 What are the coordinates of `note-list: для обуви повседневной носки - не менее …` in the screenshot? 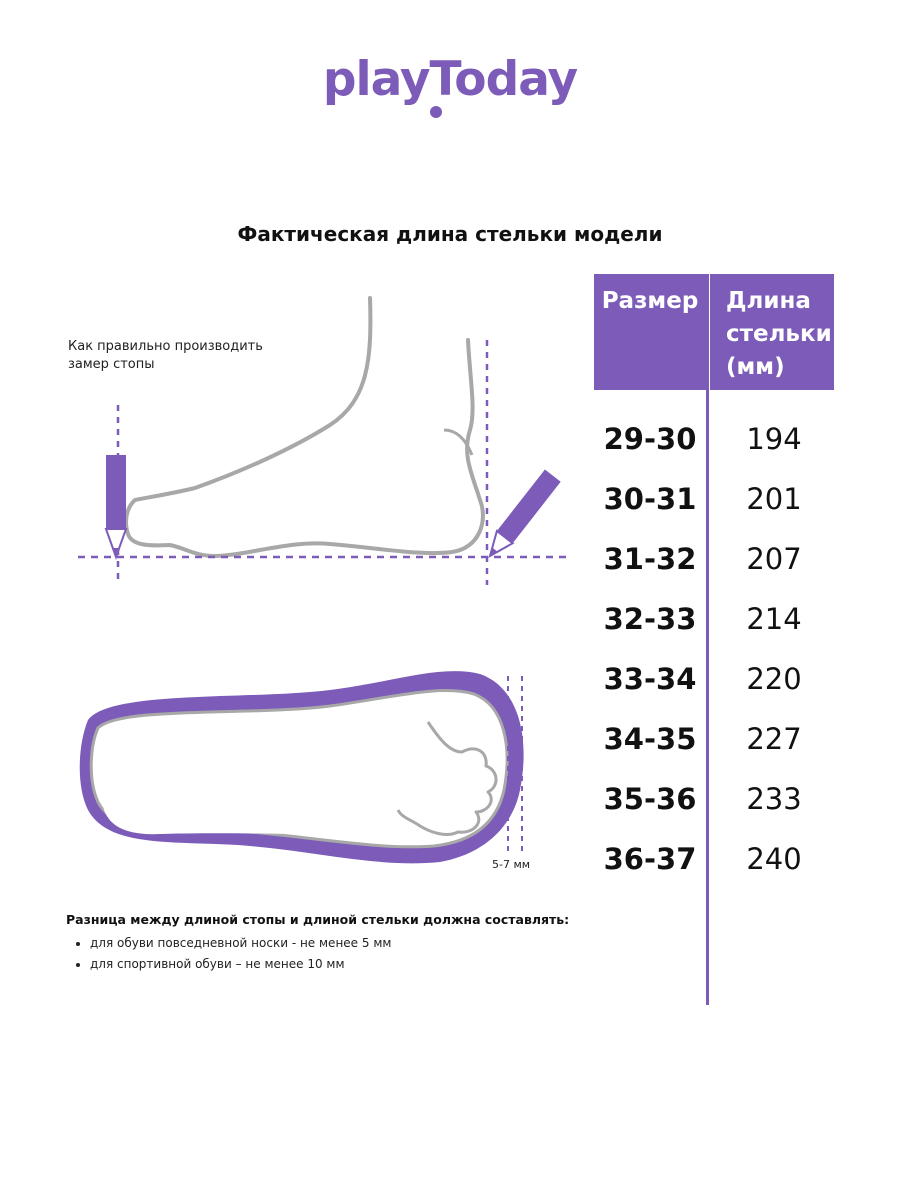 It's located at (376, 954).